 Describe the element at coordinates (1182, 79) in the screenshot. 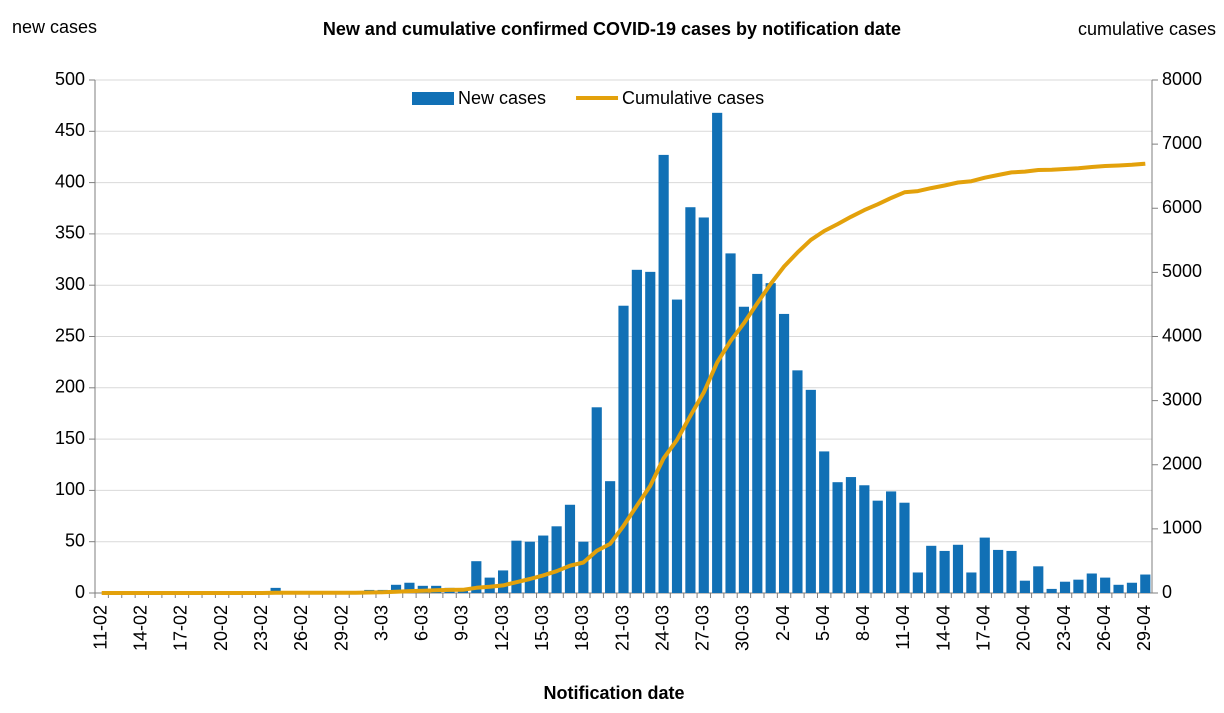

I see `y2-tick-label: 8000` at that location.